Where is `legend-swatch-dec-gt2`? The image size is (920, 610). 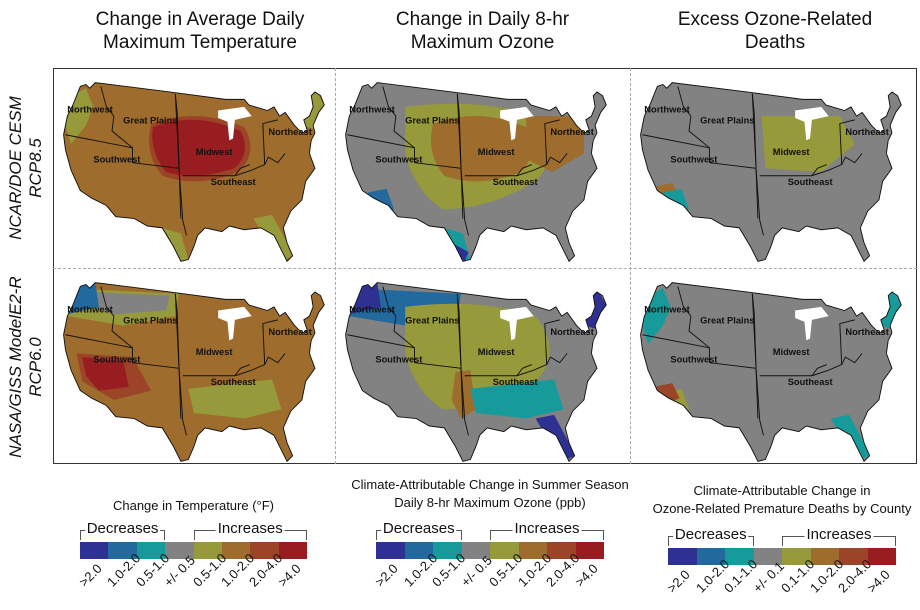 legend-swatch-dec-gt2 is located at coordinates (390, 550).